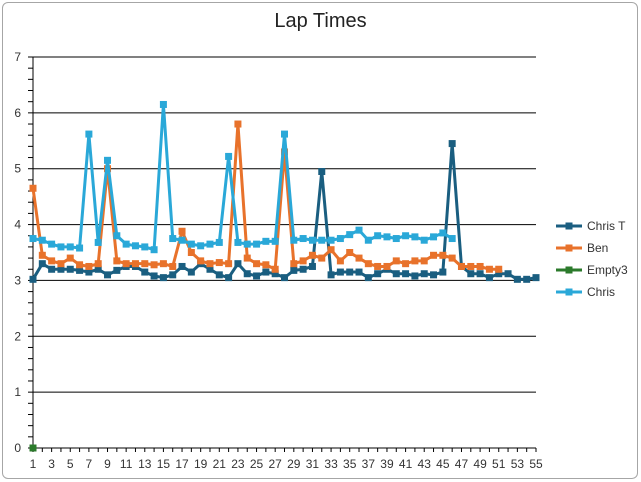 This screenshot has width=641, height=482. What do you see at coordinates (607, 270) in the screenshot?
I see `legend-label: Empty3` at bounding box center [607, 270].